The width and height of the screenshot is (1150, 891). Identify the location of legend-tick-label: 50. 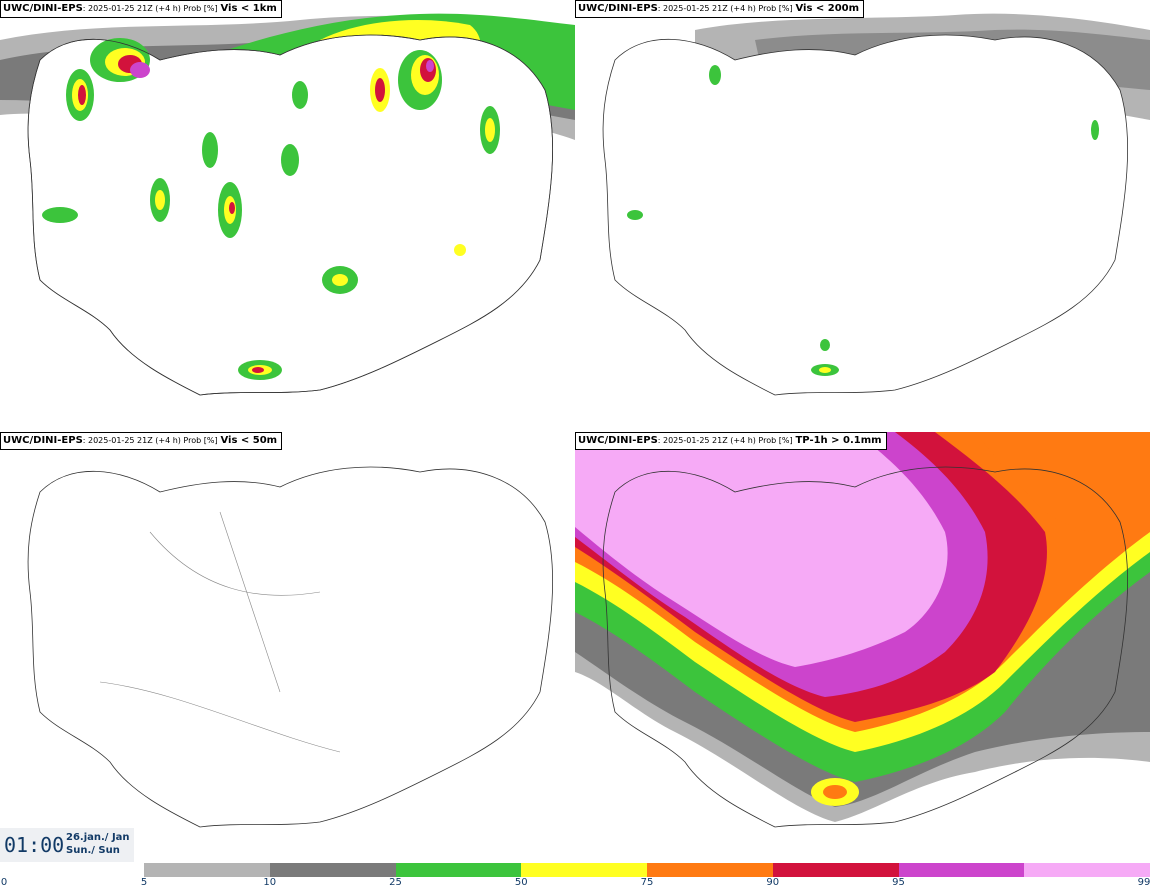
(521, 882).